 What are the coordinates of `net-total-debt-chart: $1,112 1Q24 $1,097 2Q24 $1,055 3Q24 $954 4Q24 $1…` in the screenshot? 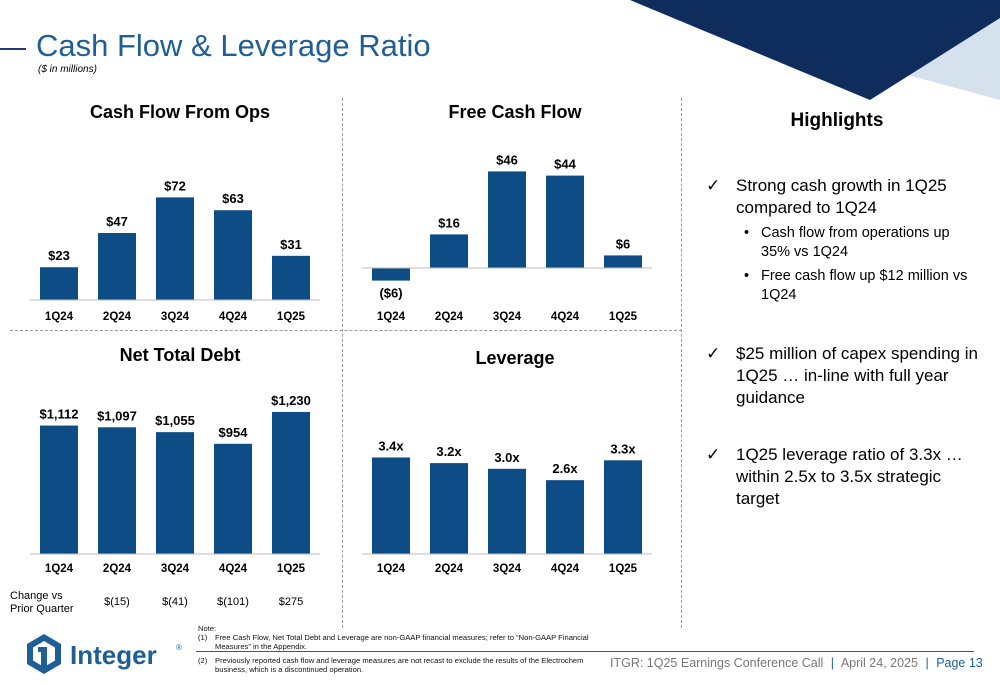 It's located at (175, 484).